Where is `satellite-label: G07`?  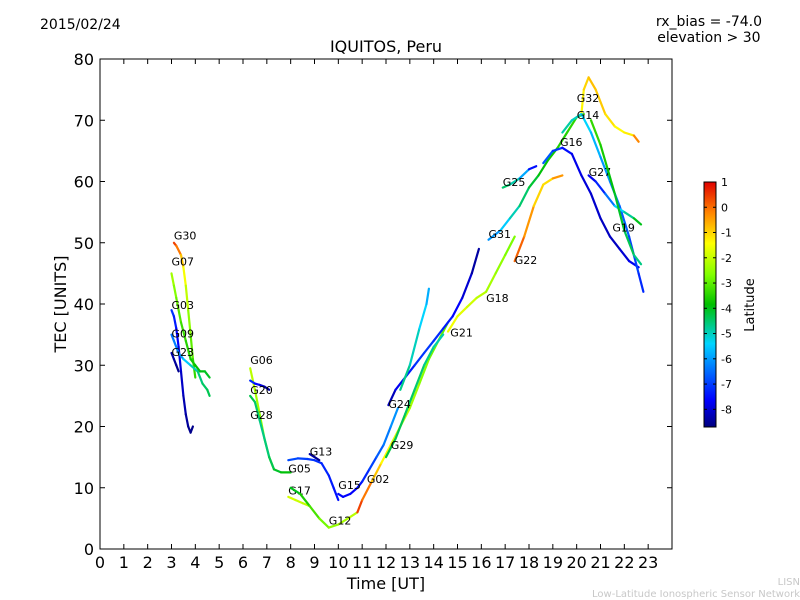 satellite-label: G07 is located at coordinates (183, 261).